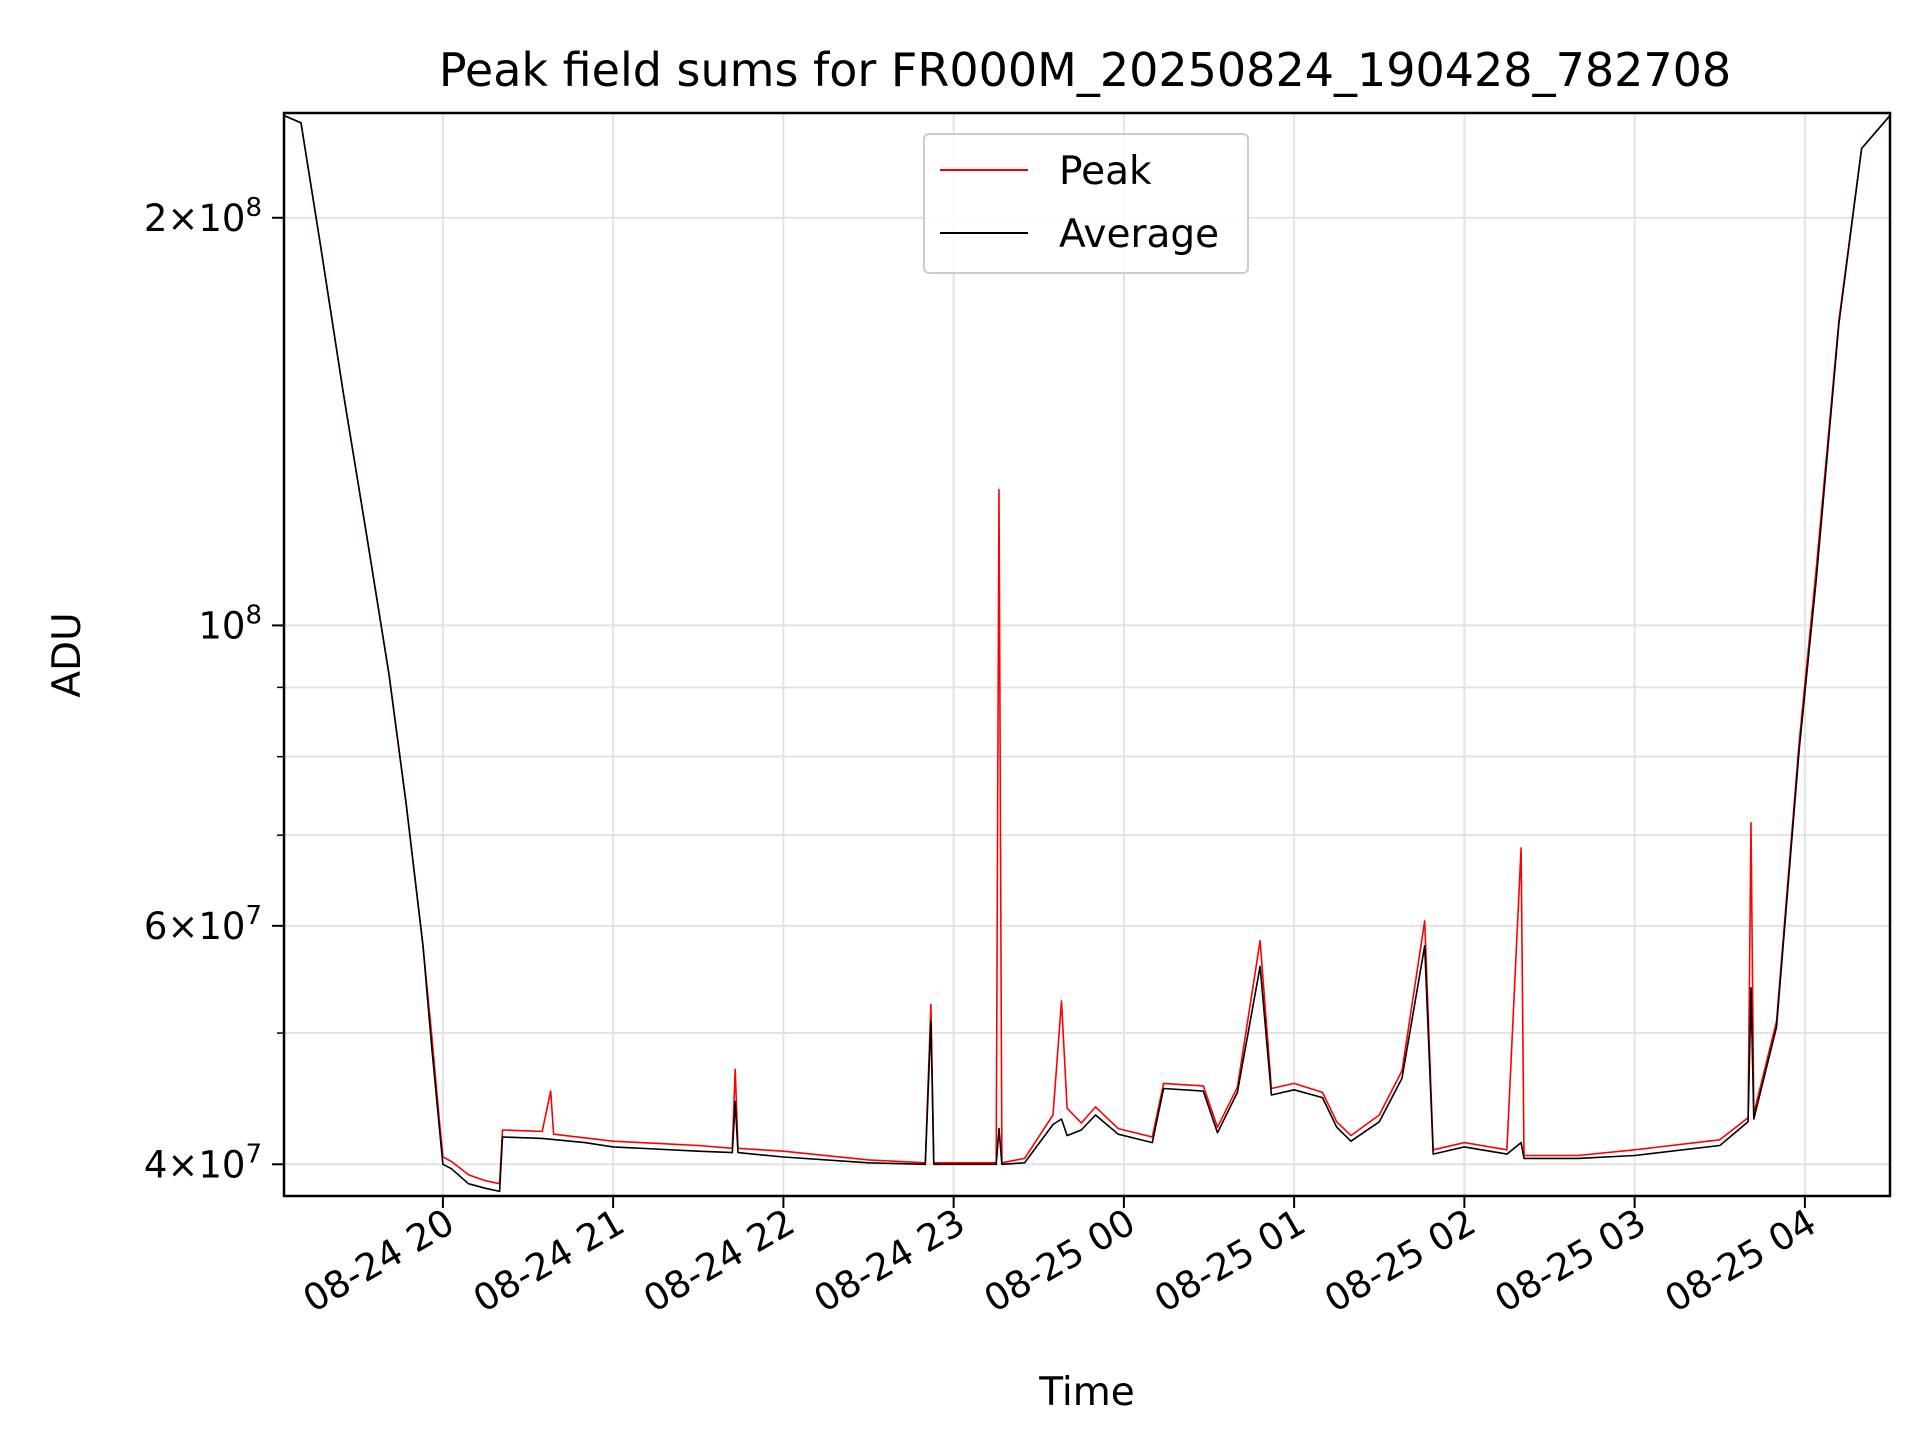 The image size is (1920, 1440). I want to click on x-axis-label: Time, so click(1086, 1392).